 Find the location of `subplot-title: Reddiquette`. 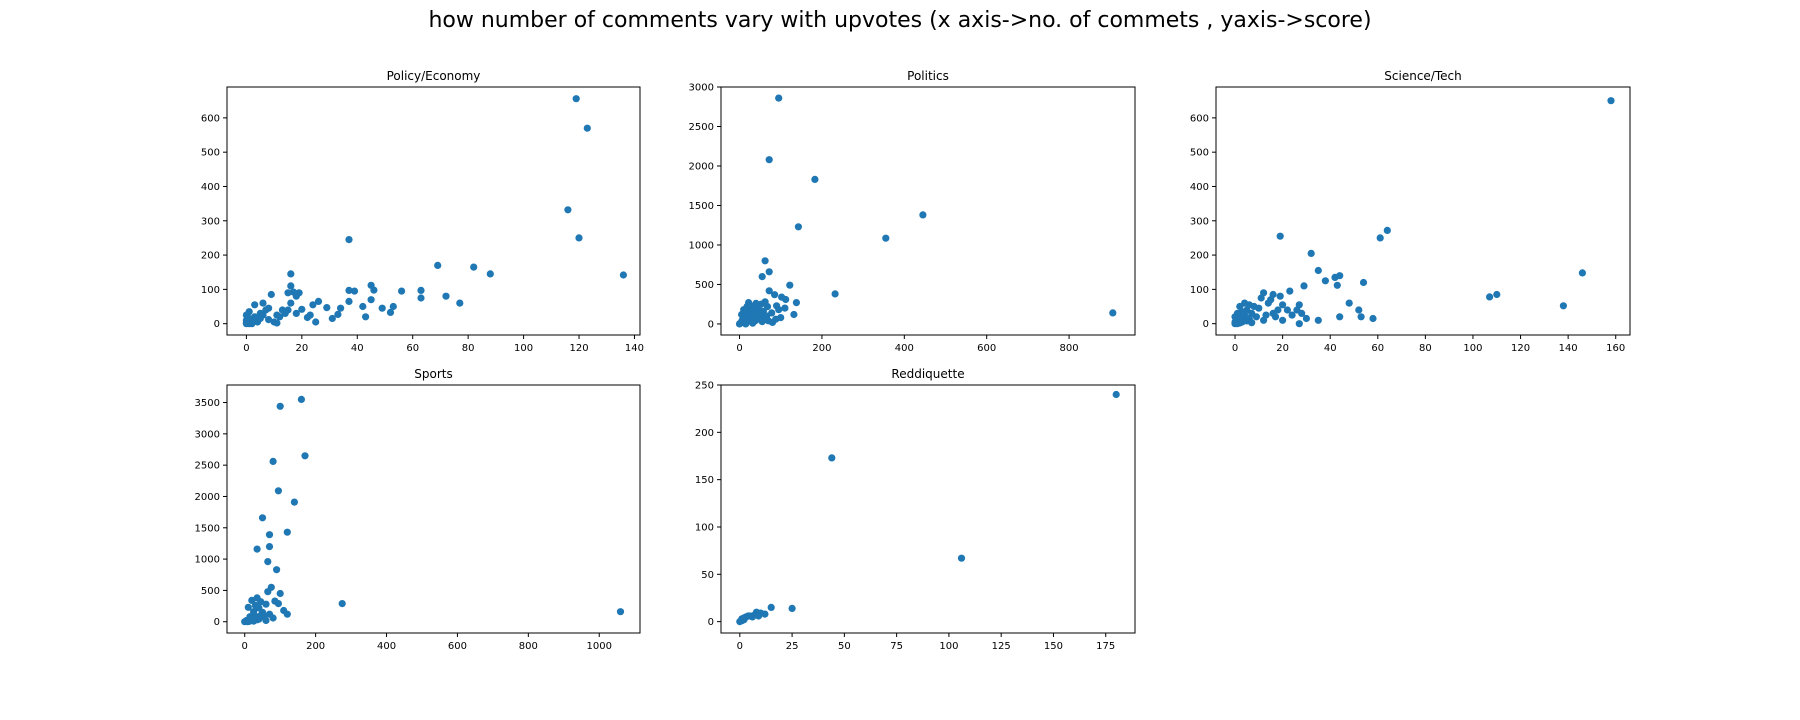

subplot-title: Reddiquette is located at coordinates (927, 374).